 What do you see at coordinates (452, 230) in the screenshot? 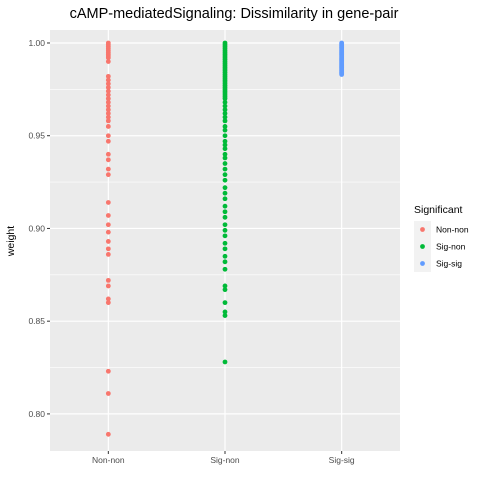
I see `legend-label: Non-non` at bounding box center [452, 230].